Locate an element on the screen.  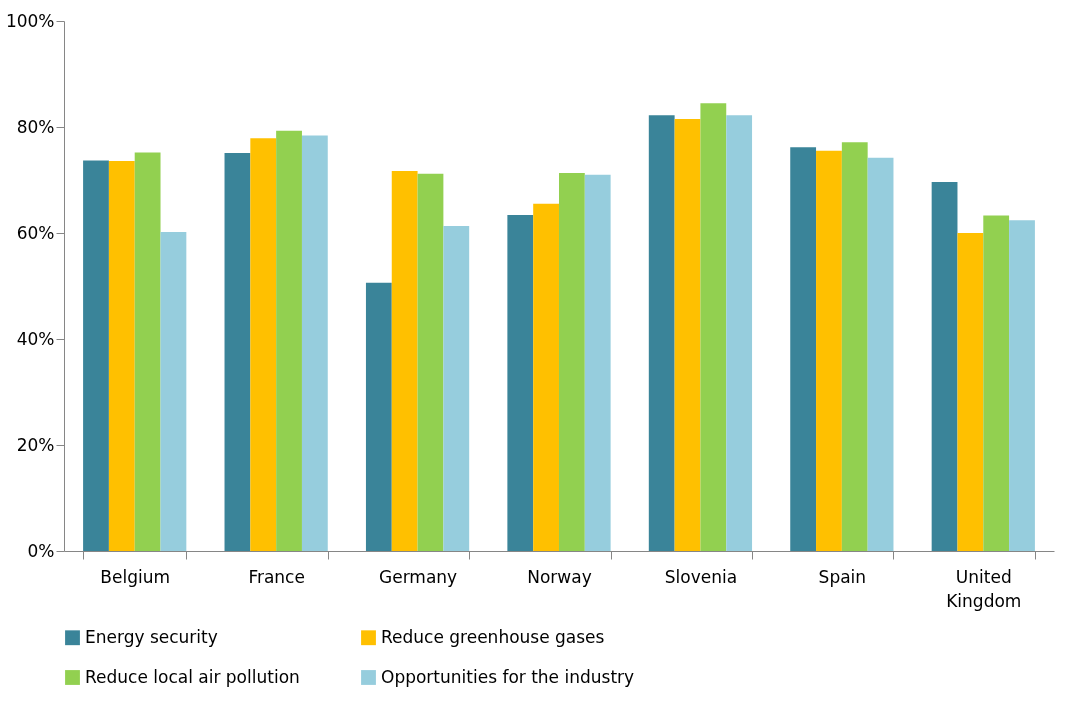
legend-label: Reduce greenhouse gases is located at coordinates (493, 636).